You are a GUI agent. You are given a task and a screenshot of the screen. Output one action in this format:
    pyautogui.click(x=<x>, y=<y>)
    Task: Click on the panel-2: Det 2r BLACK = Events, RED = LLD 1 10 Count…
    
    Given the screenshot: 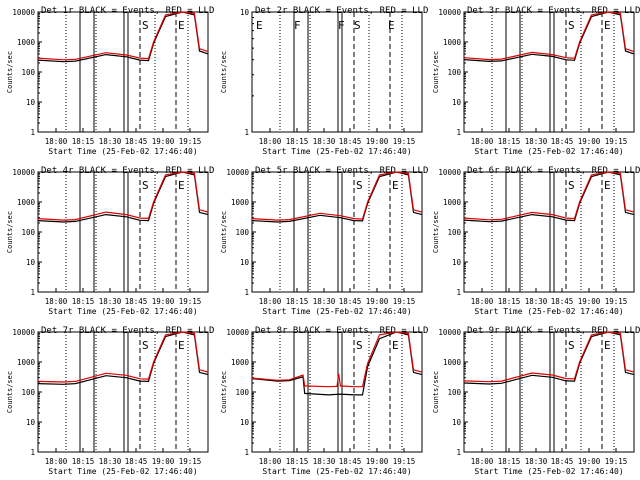 What is the action you would take?
    pyautogui.click(x=324, y=81)
    